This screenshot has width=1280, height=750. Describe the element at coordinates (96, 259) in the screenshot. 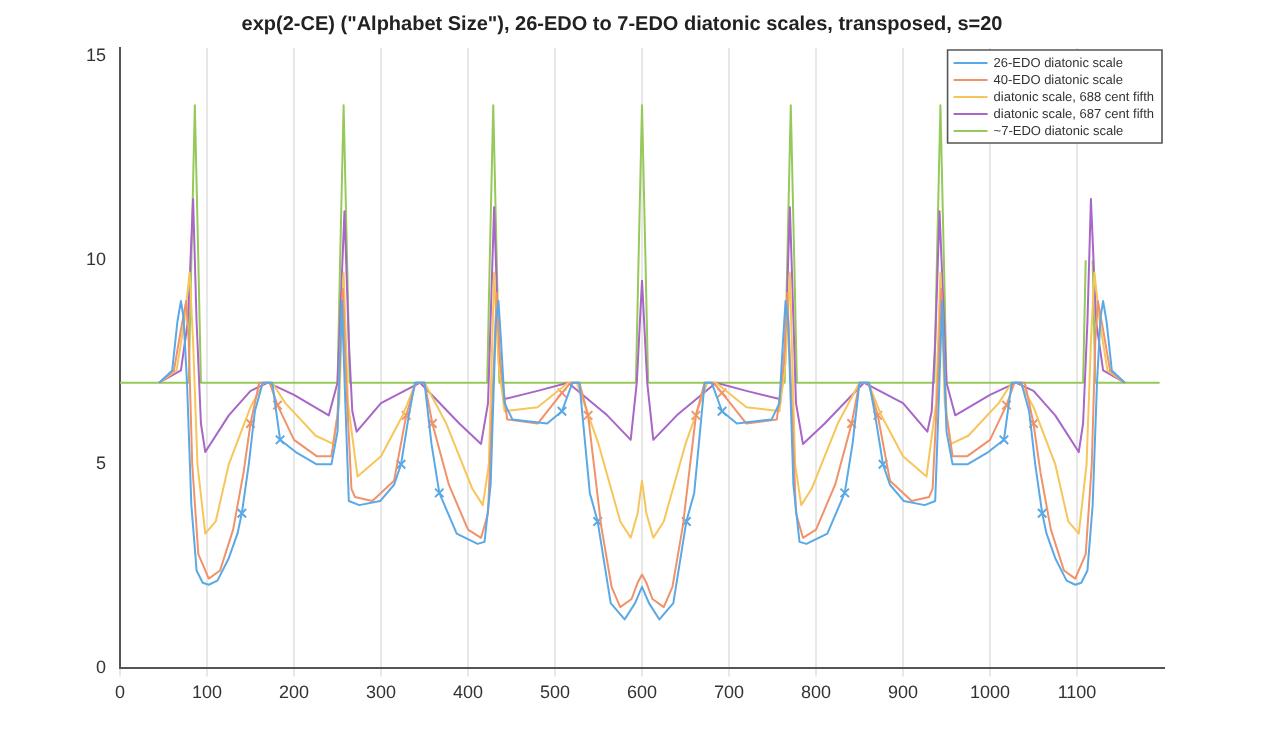

I see `y-tick-label: 10` at that location.